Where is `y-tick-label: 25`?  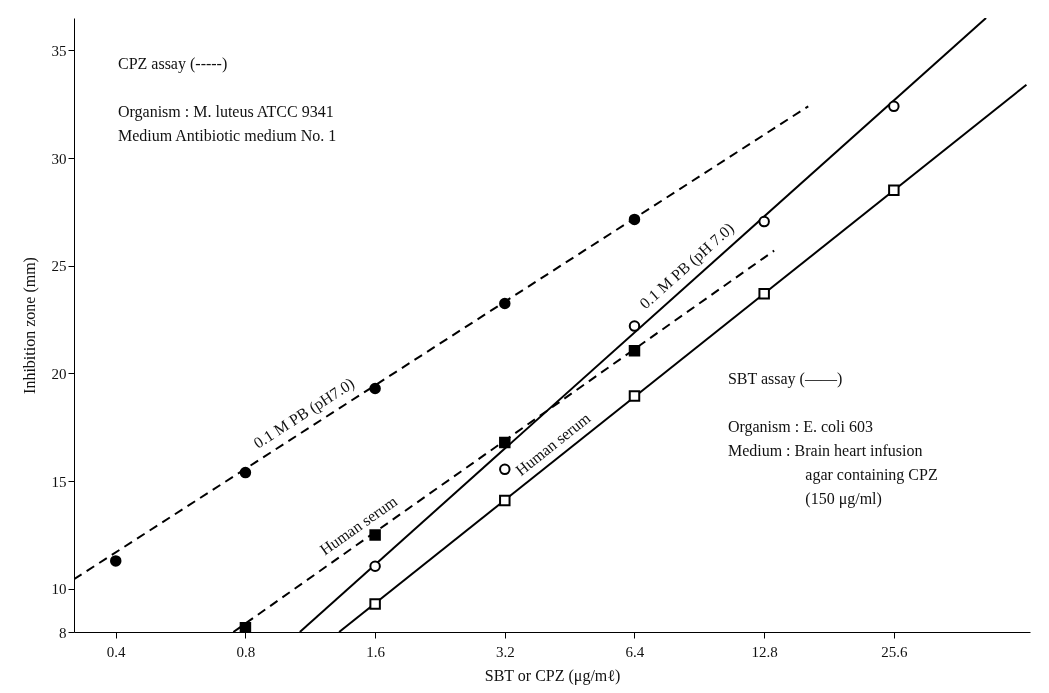
y-tick-label: 25 is located at coordinates (59, 266).